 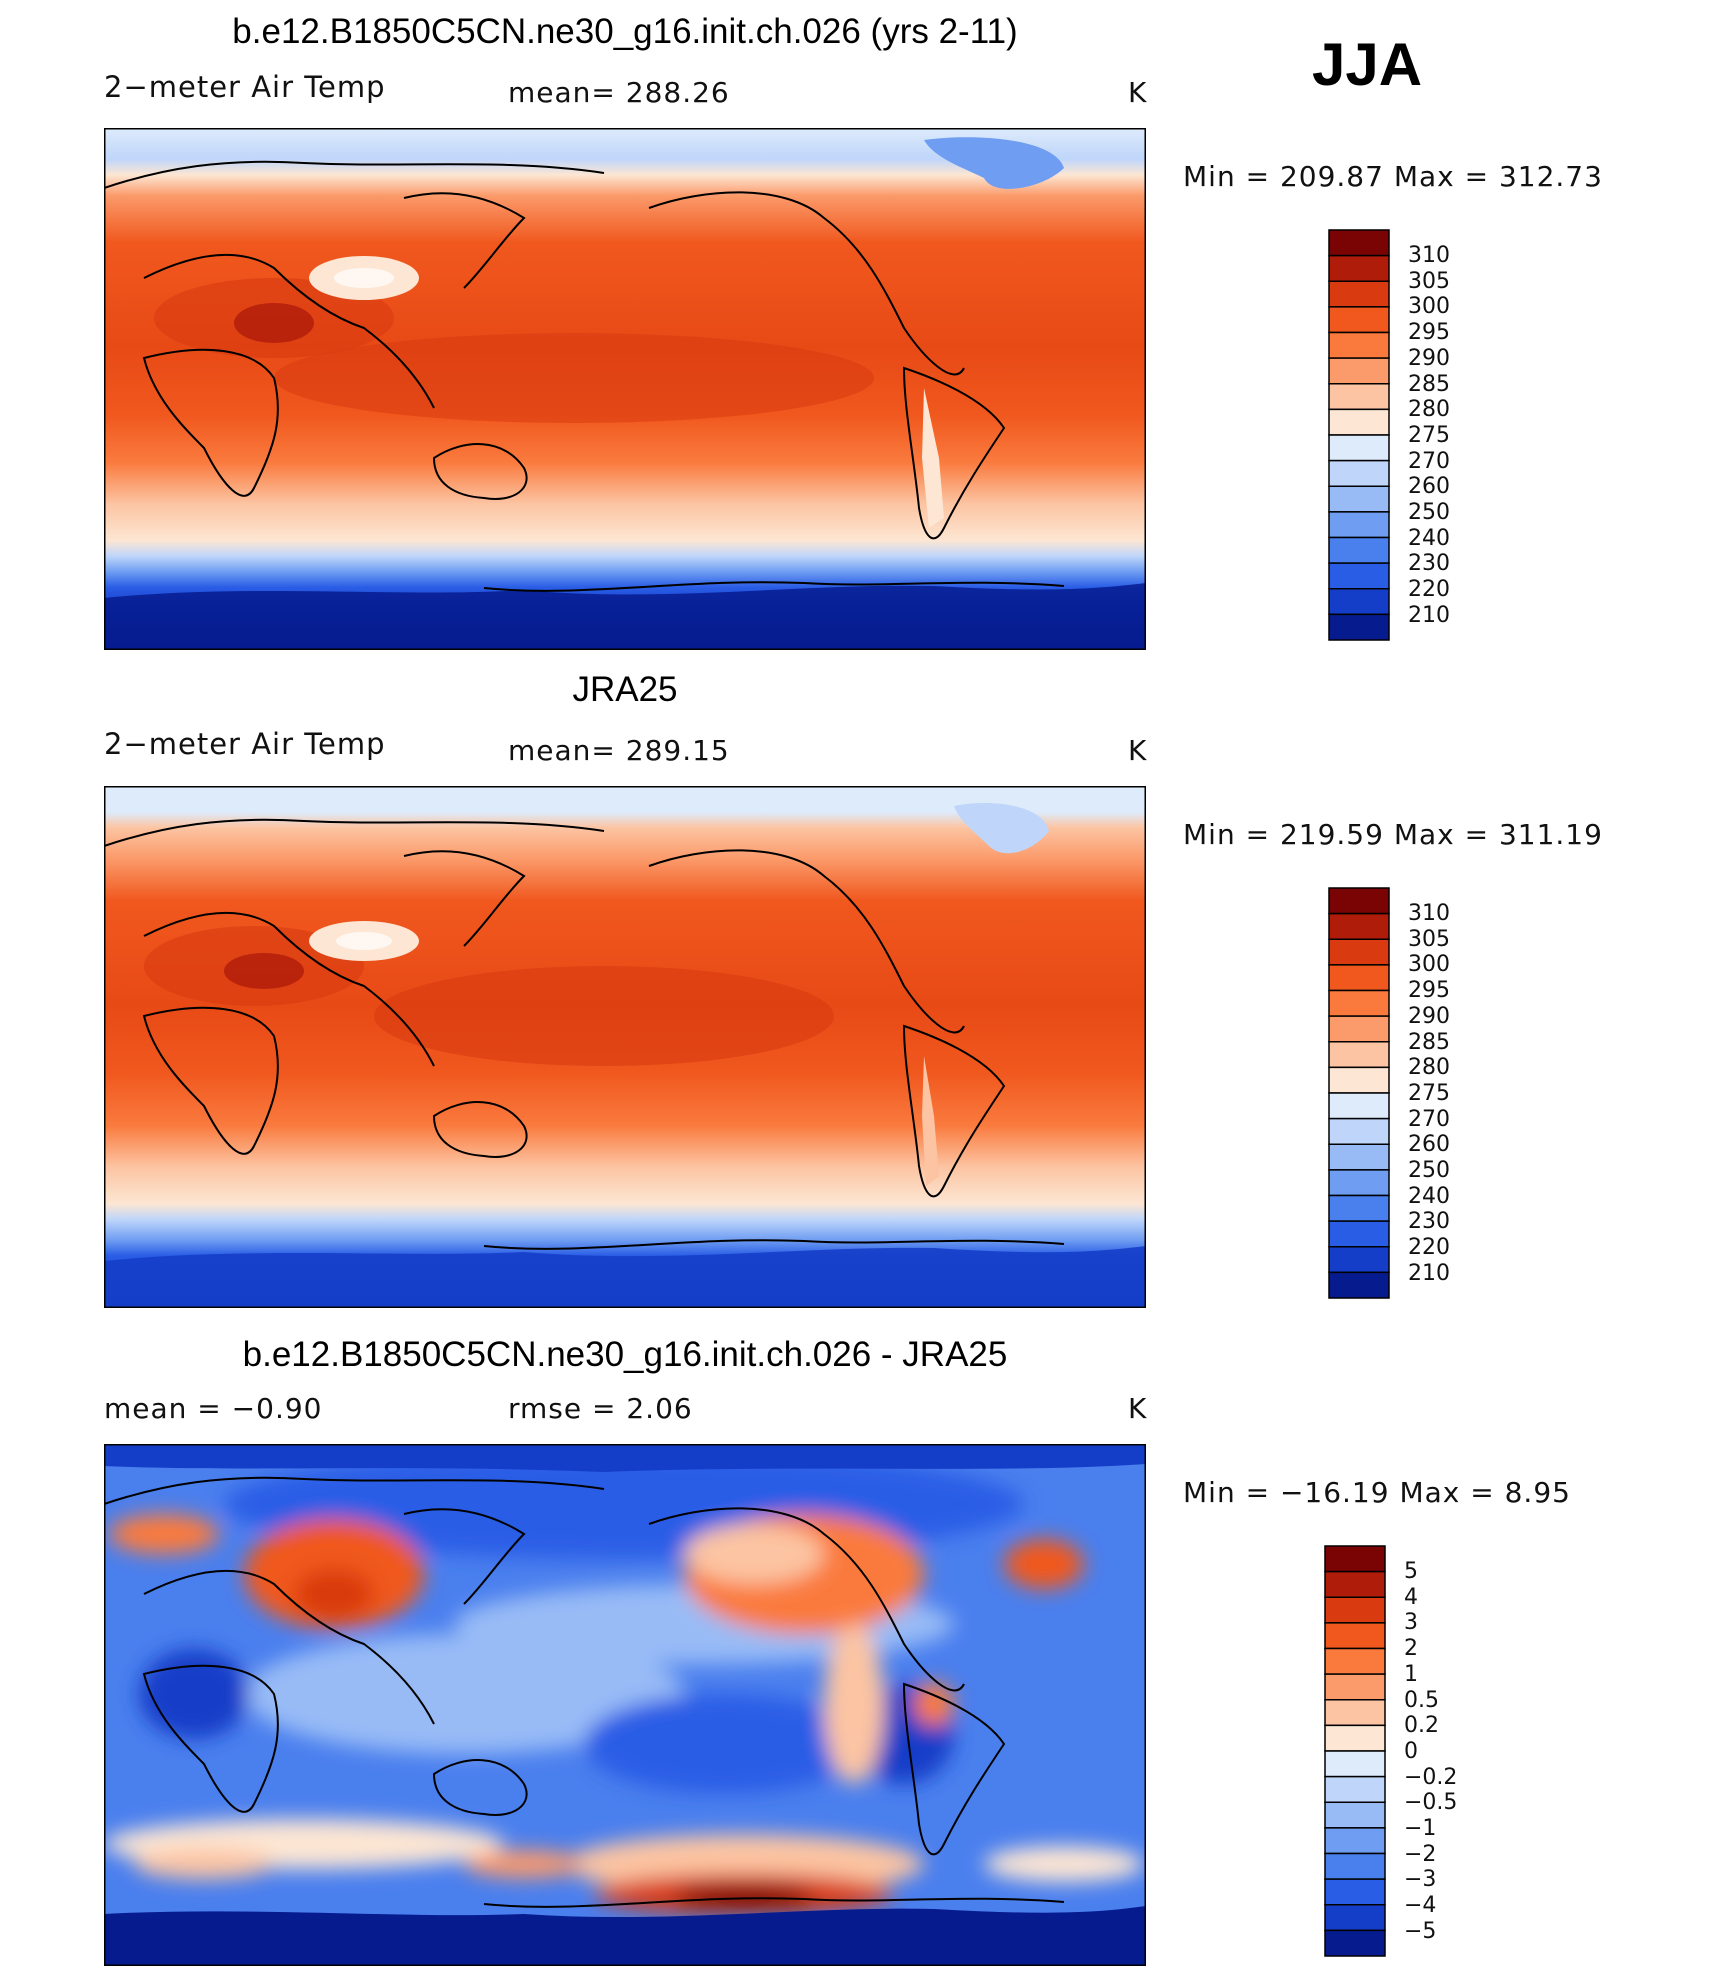 I want to click on colorbar-tick-label: 1, so click(x=1411, y=1674).